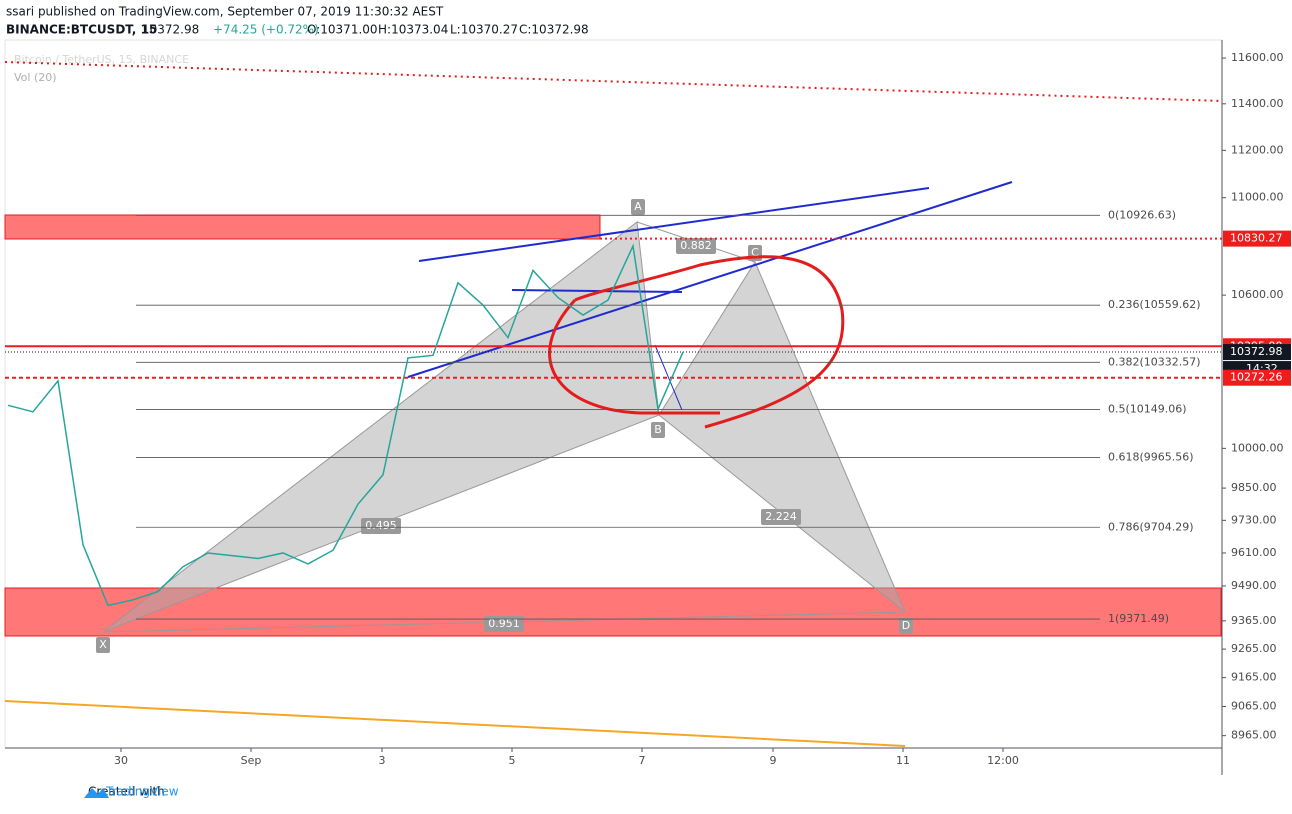  What do you see at coordinates (1257, 149) in the screenshot?
I see `y-tick-label: 11200.00` at bounding box center [1257, 149].